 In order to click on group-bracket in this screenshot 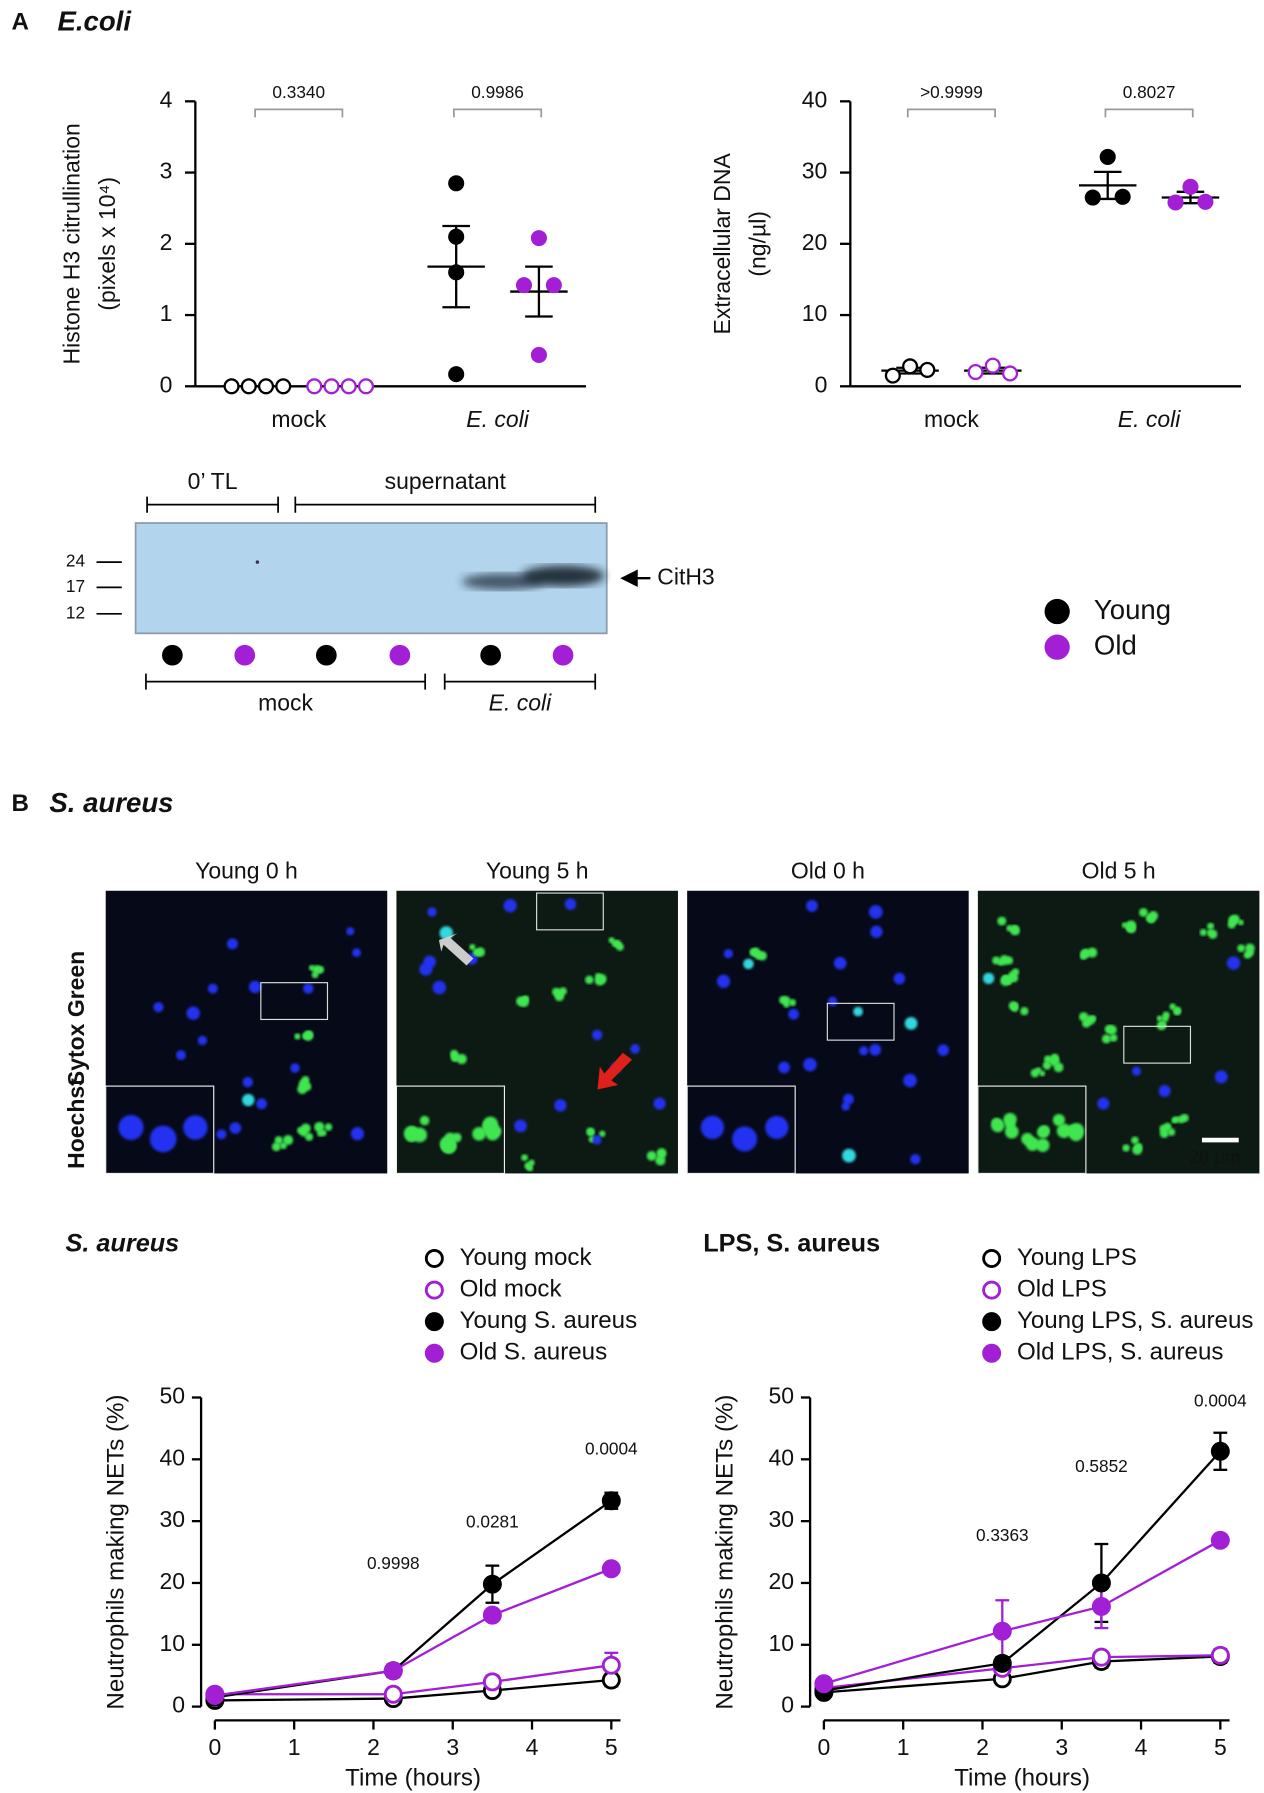, I will do `click(520, 681)`.